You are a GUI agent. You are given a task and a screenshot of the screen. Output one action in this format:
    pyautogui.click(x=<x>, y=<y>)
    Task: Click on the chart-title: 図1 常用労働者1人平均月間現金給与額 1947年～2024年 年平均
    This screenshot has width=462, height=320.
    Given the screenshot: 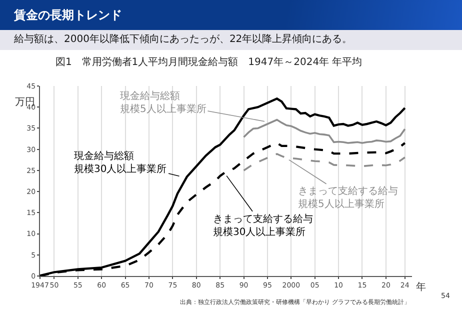 What is the action you would take?
    pyautogui.click(x=208, y=62)
    